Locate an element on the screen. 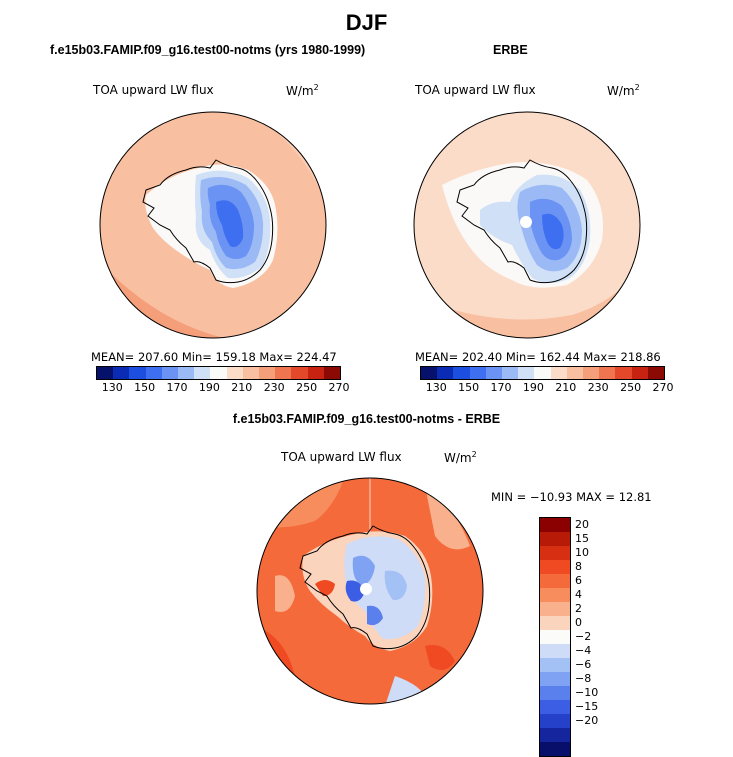 Image resolution: width=733 pixels, height=757 pixels. figure-title: DJF is located at coordinates (366, 22).